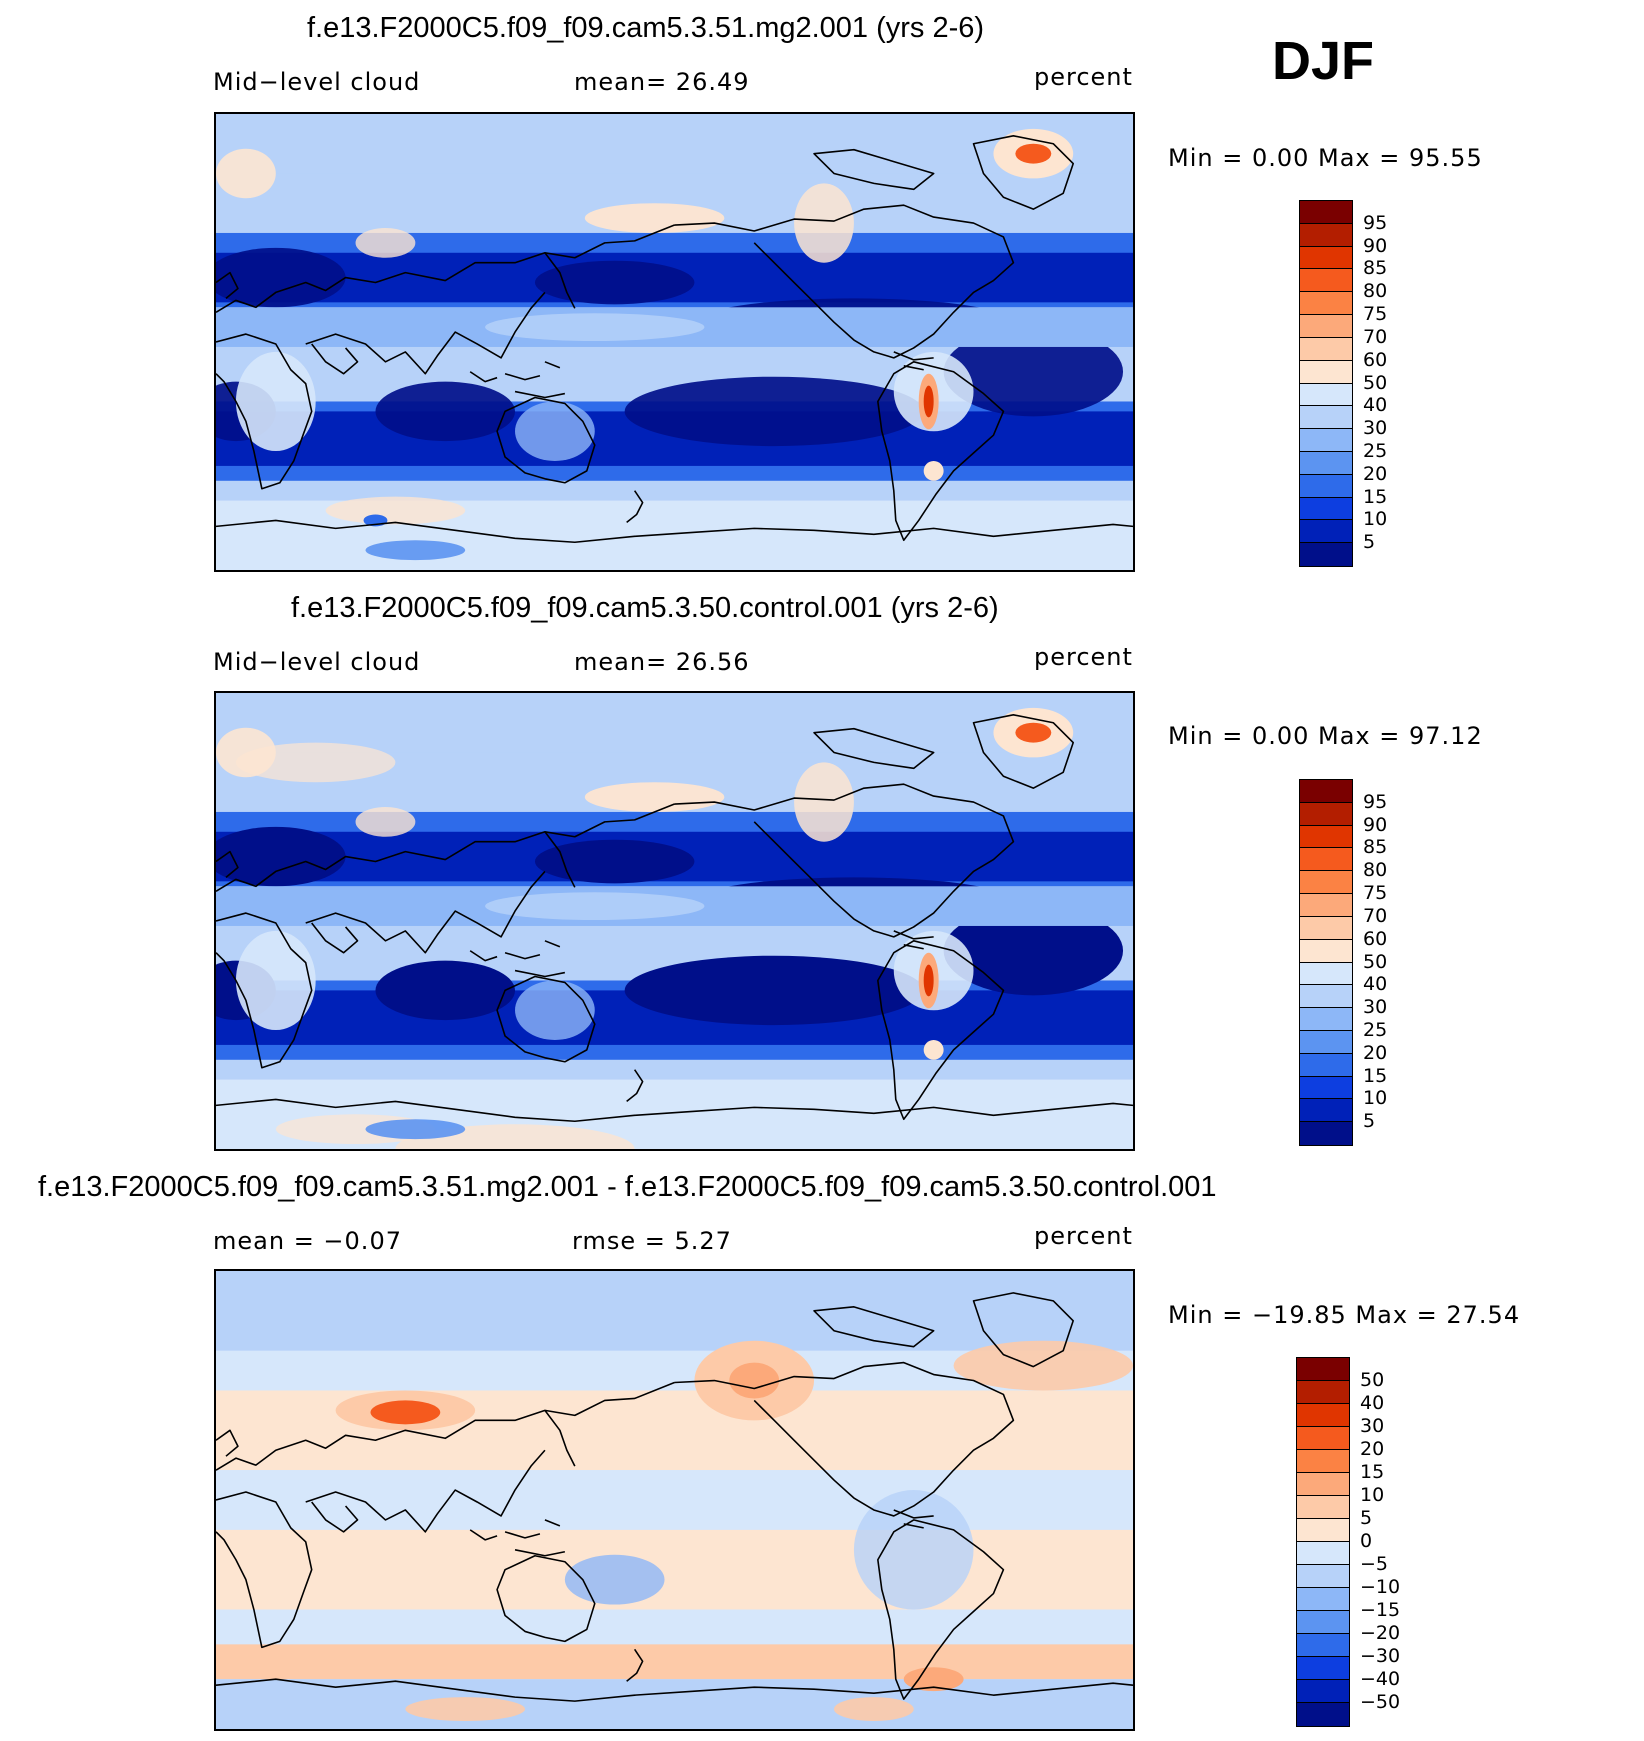 This screenshot has height=1741, width=1644. I want to click on panel-3-rmse-label: rmse = 5.27, so click(652, 1241).